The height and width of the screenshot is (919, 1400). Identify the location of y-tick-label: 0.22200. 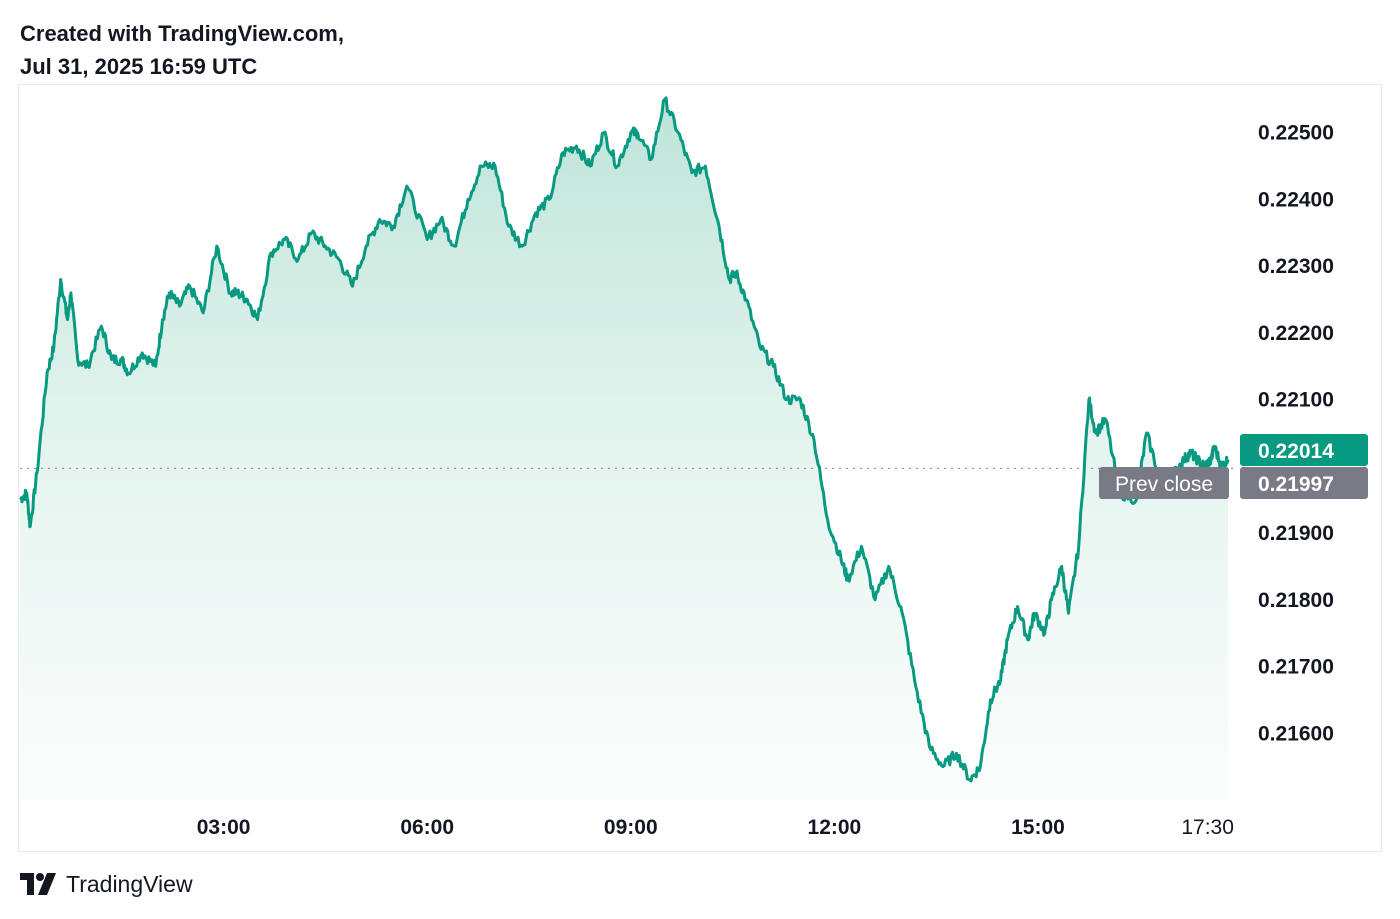
(1296, 333).